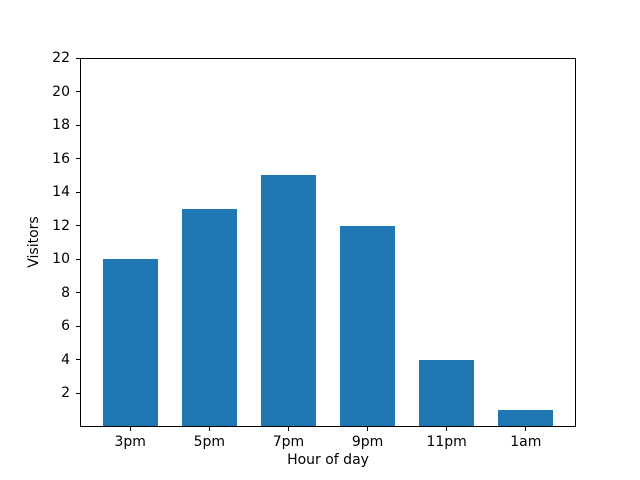 Image resolution: width=640 pixels, height=480 pixels. I want to click on y-tick-label: 14, so click(61, 192).